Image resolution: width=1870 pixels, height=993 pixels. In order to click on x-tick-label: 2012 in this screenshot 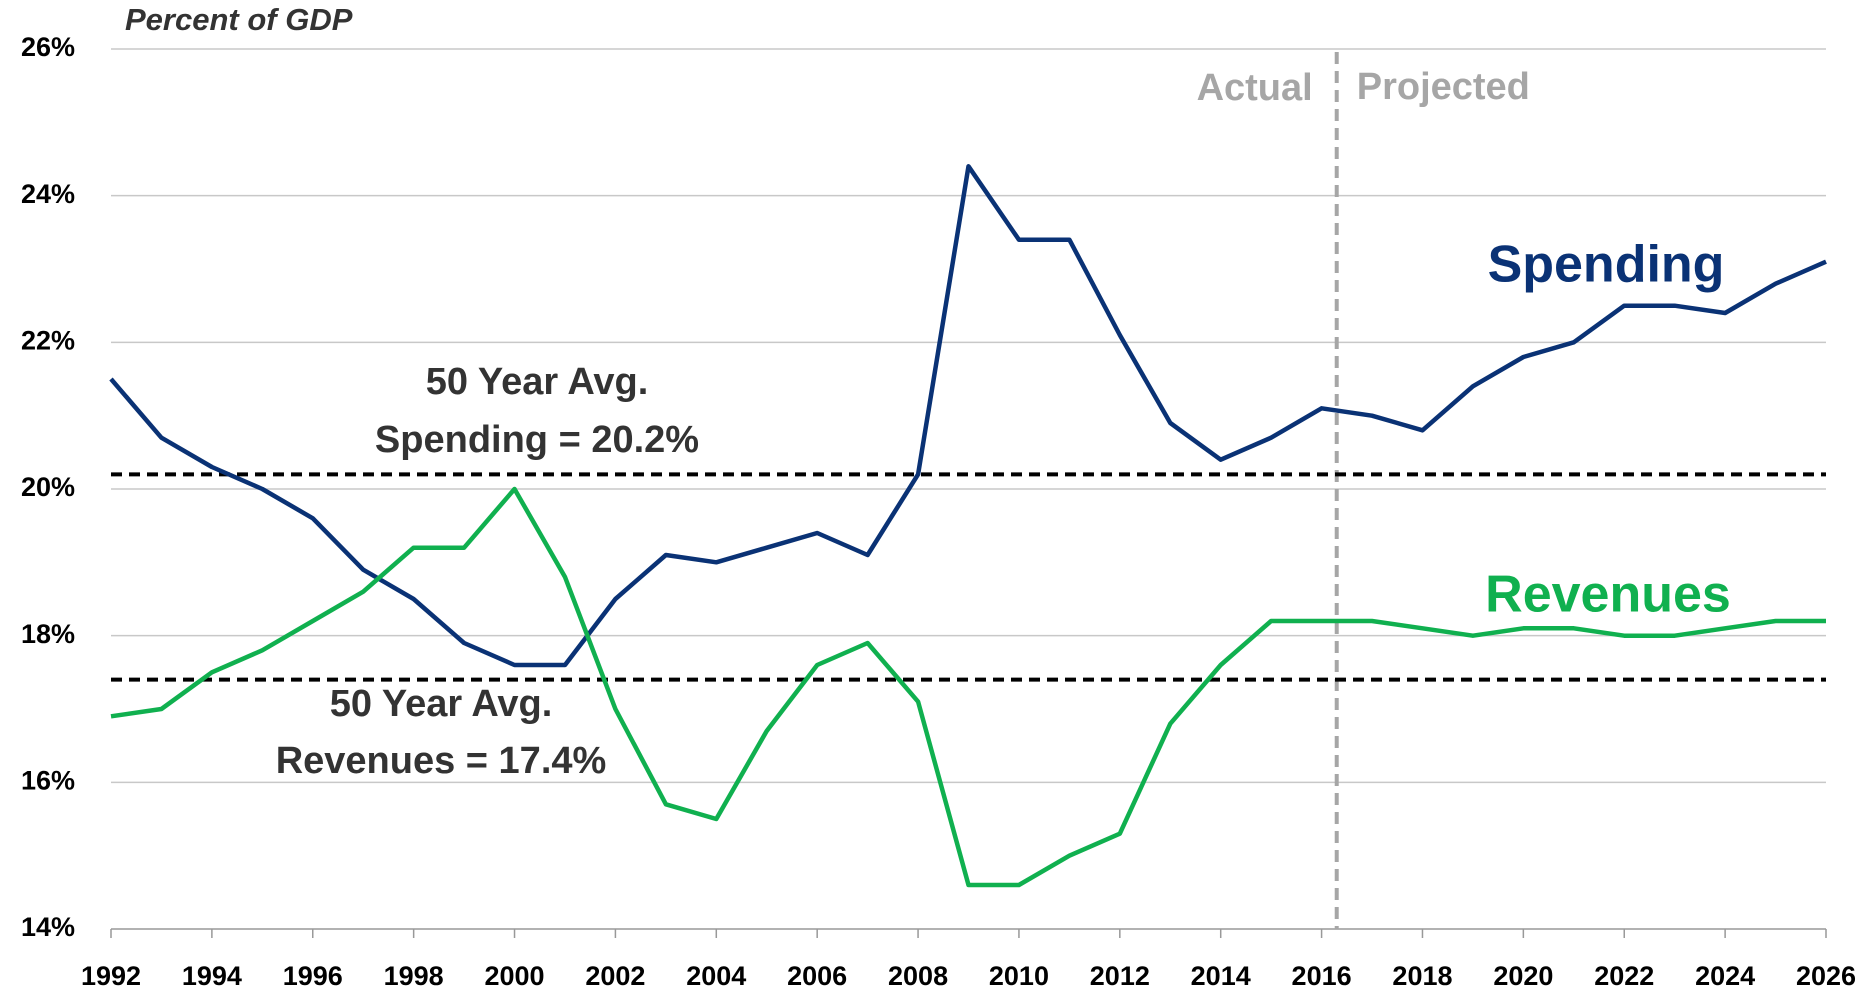, I will do `click(1120, 976)`.